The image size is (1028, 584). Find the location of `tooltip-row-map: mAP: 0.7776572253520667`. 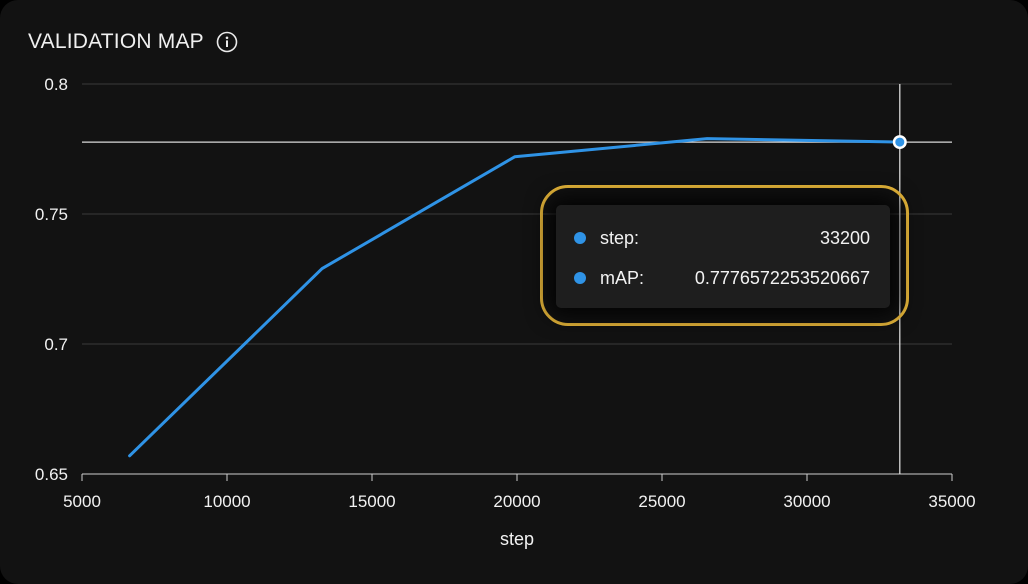

tooltip-row-map: mAP: 0.7776572253520667 is located at coordinates (722, 278).